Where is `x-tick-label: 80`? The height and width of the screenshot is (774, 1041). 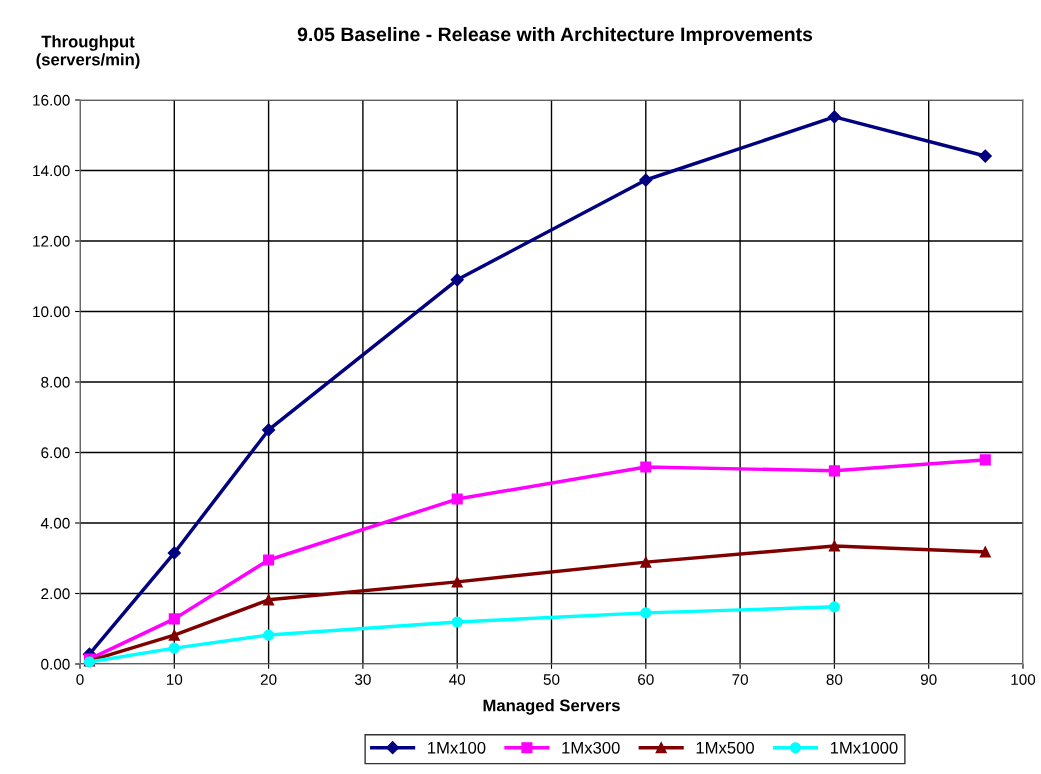
x-tick-label: 80 is located at coordinates (834, 679).